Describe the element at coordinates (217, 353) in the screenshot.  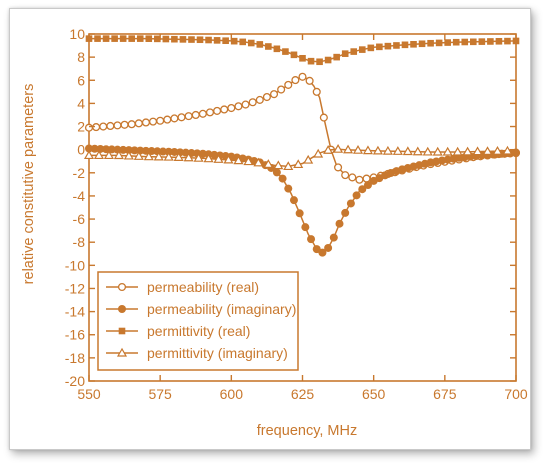
I see `legend-label: permittivity (imaginary)` at that location.